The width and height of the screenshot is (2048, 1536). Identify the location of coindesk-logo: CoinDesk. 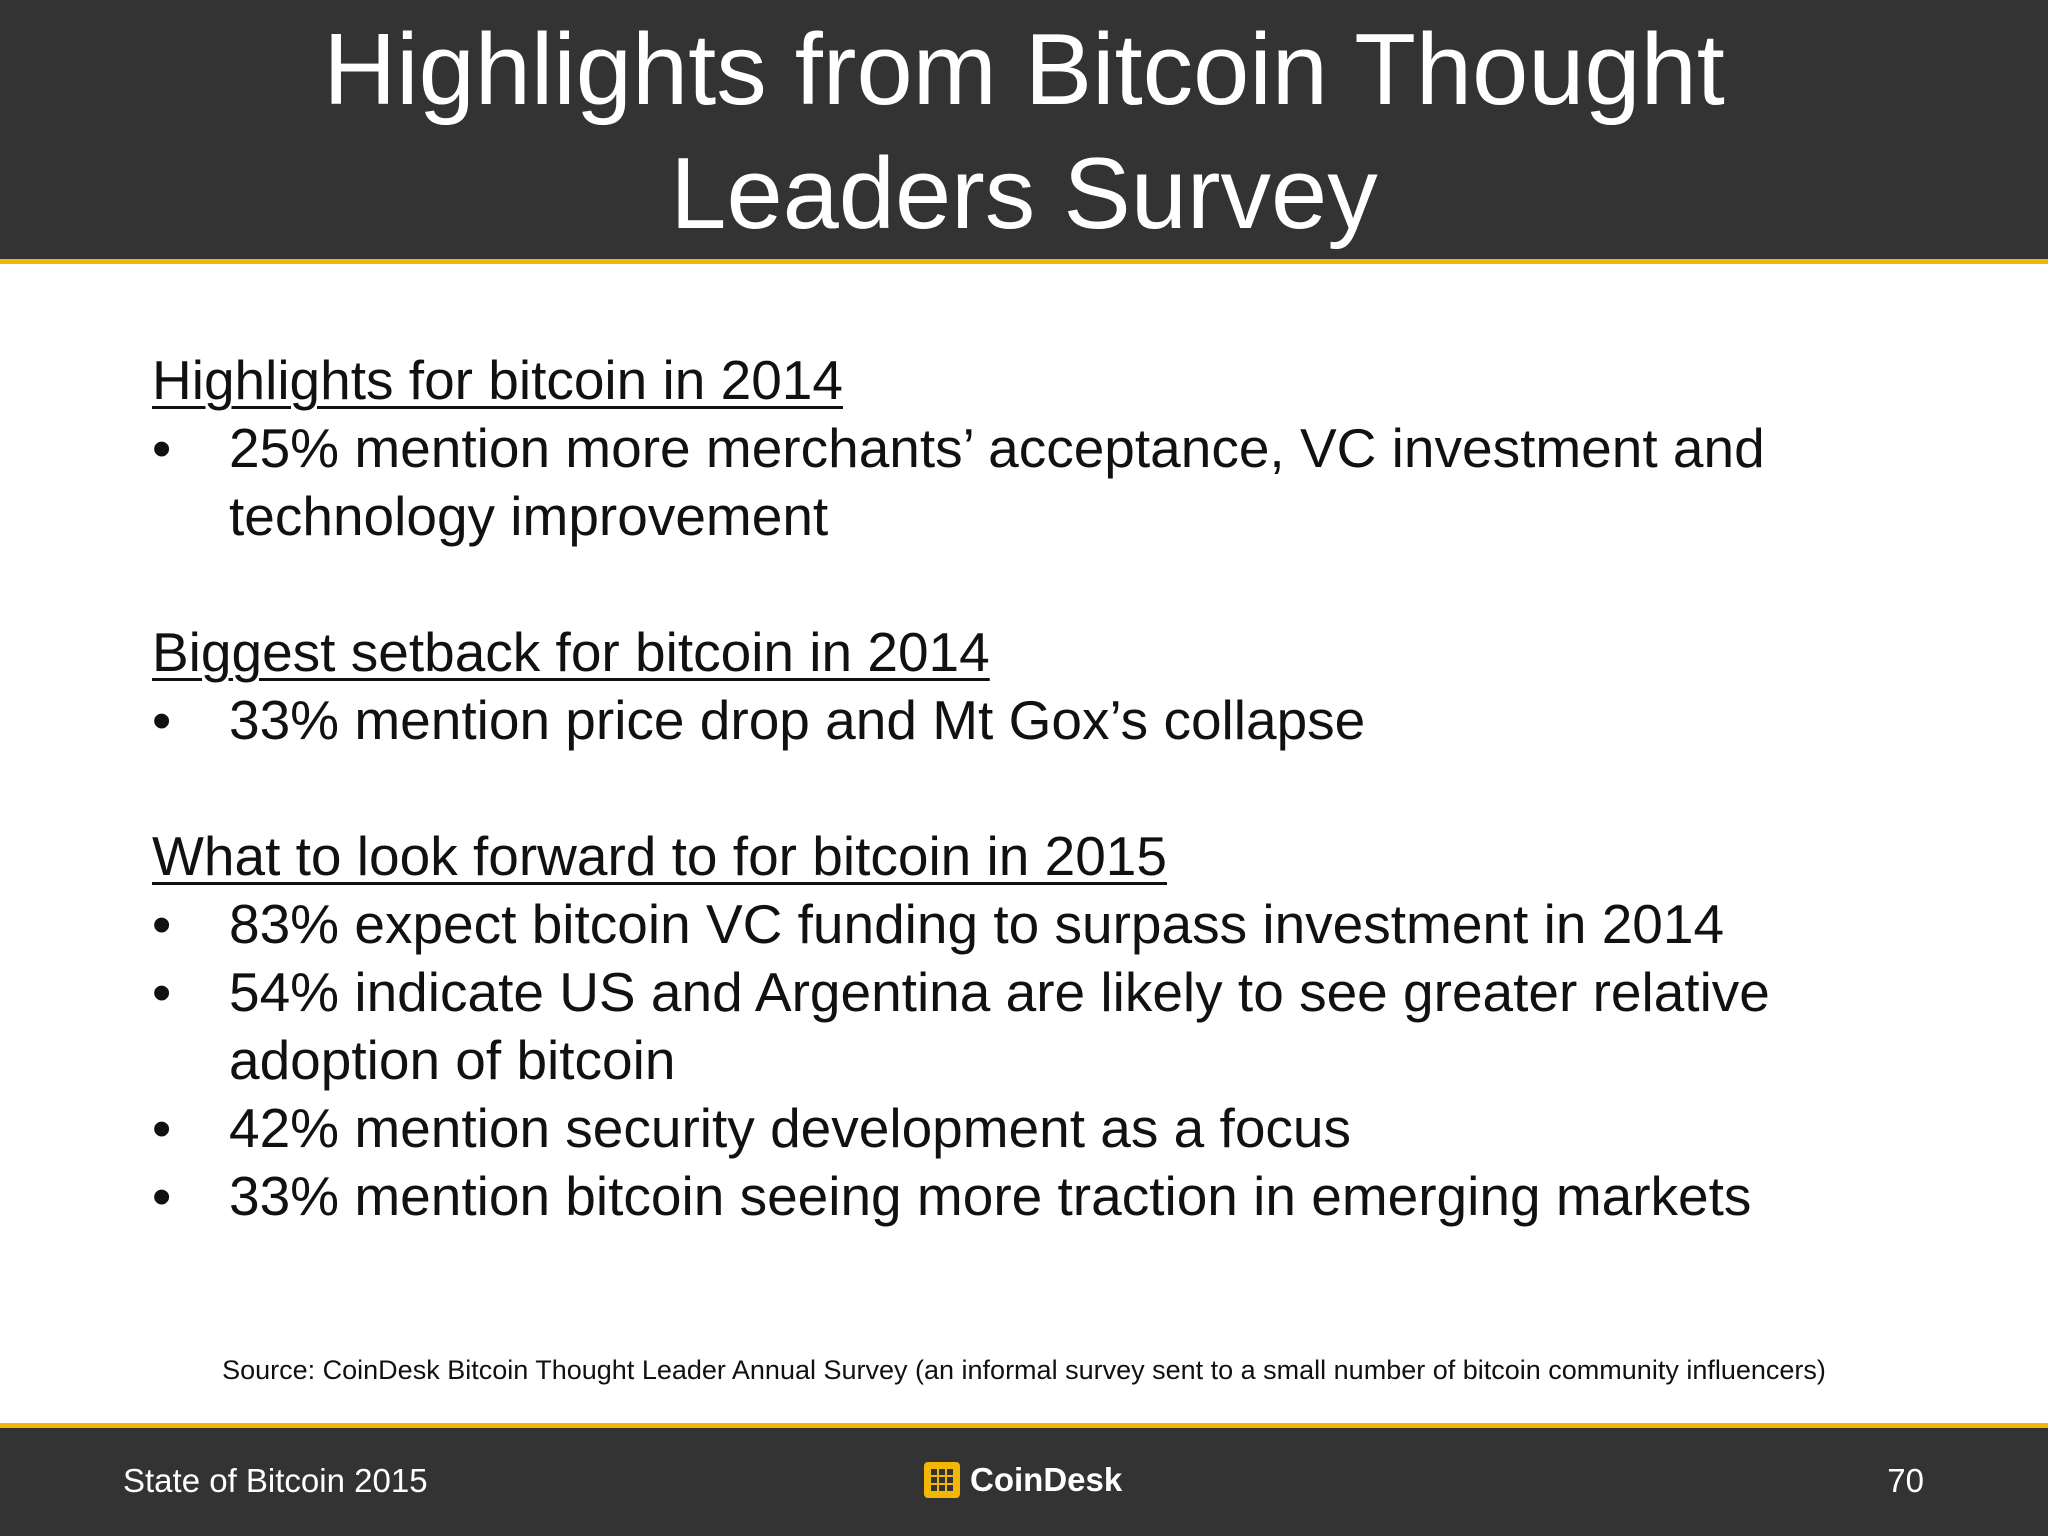
(1023, 1480).